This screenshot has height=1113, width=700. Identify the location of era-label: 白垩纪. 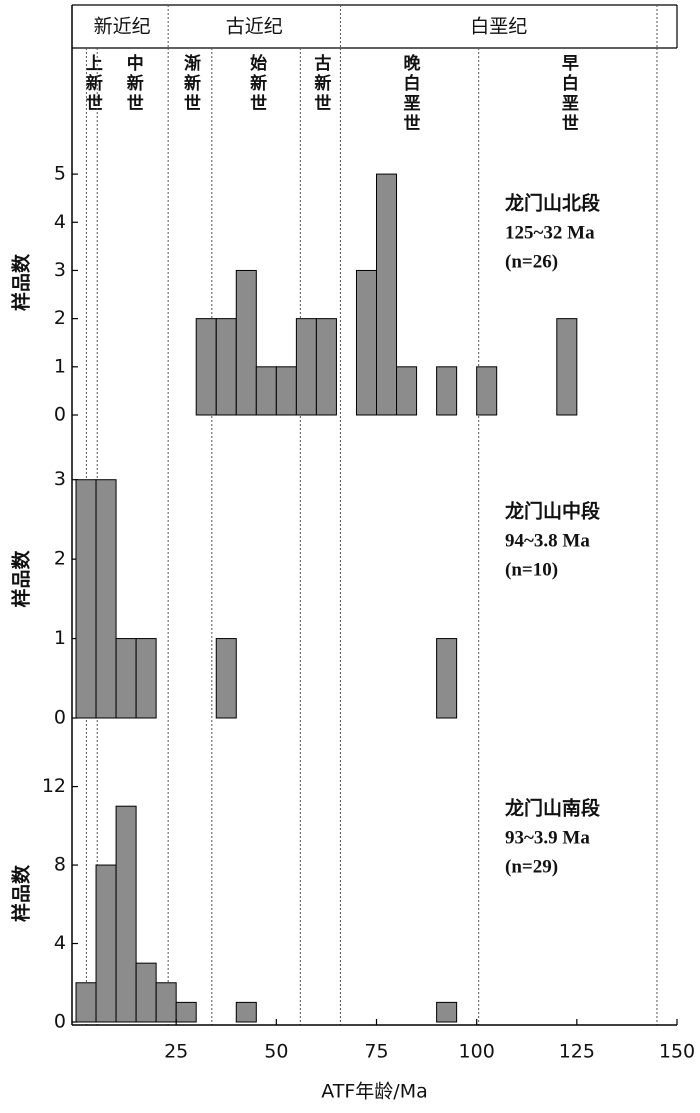
(498, 27).